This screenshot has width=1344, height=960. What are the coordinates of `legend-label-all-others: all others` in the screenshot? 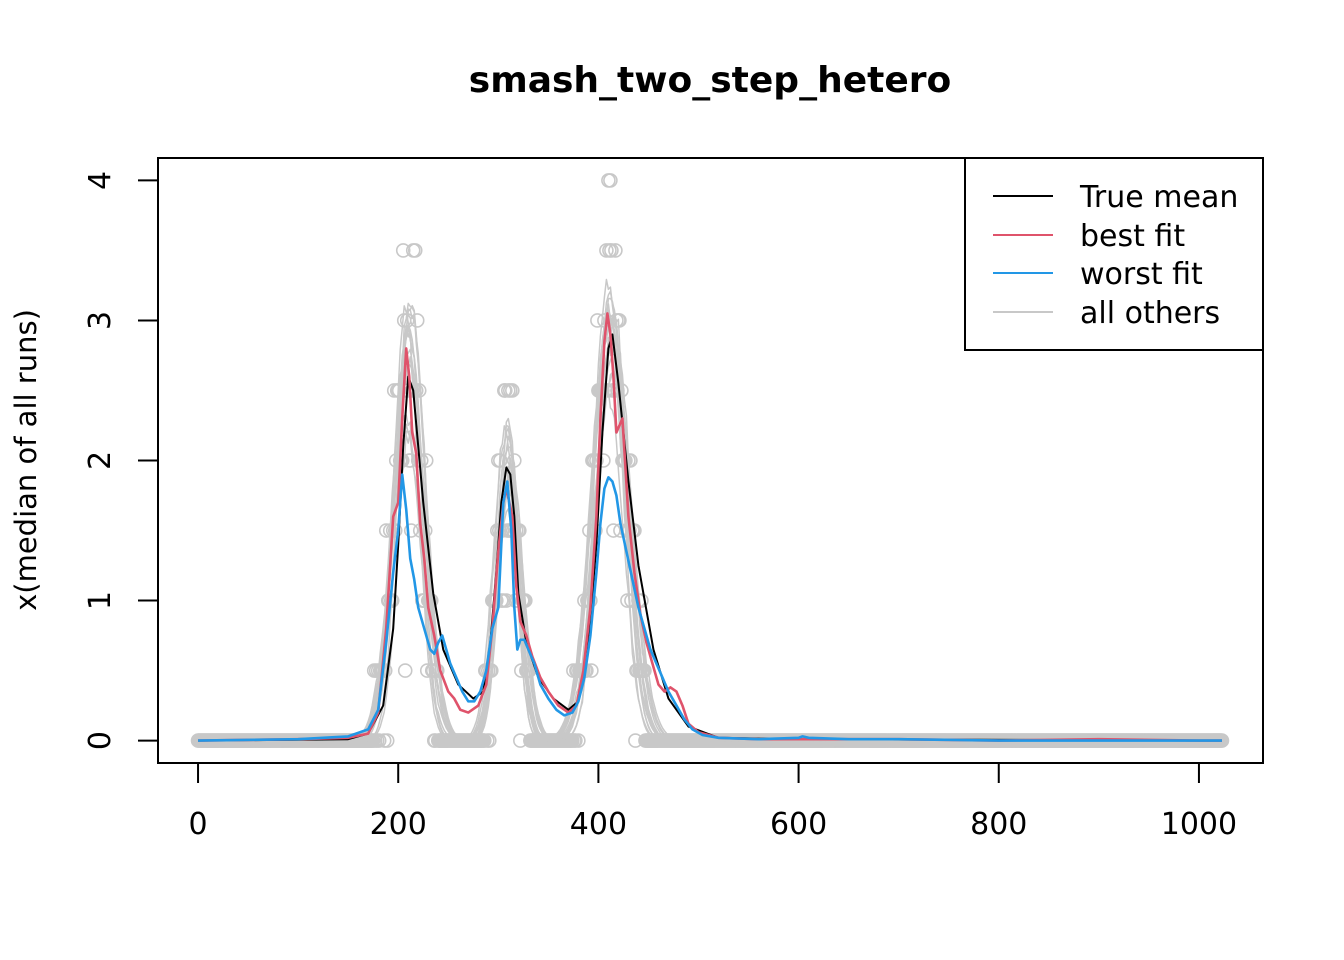 It's located at (1150, 313).